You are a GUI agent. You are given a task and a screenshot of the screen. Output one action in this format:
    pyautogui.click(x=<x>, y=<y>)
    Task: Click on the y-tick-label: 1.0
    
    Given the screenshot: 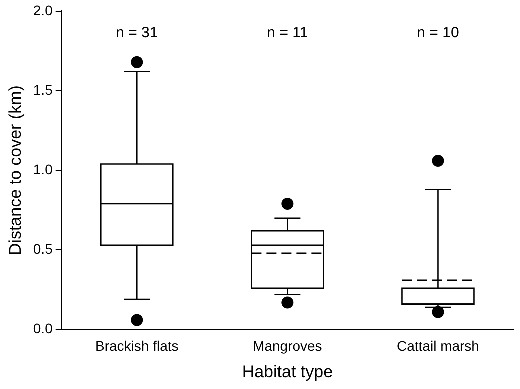 What is the action you would take?
    pyautogui.click(x=43, y=169)
    